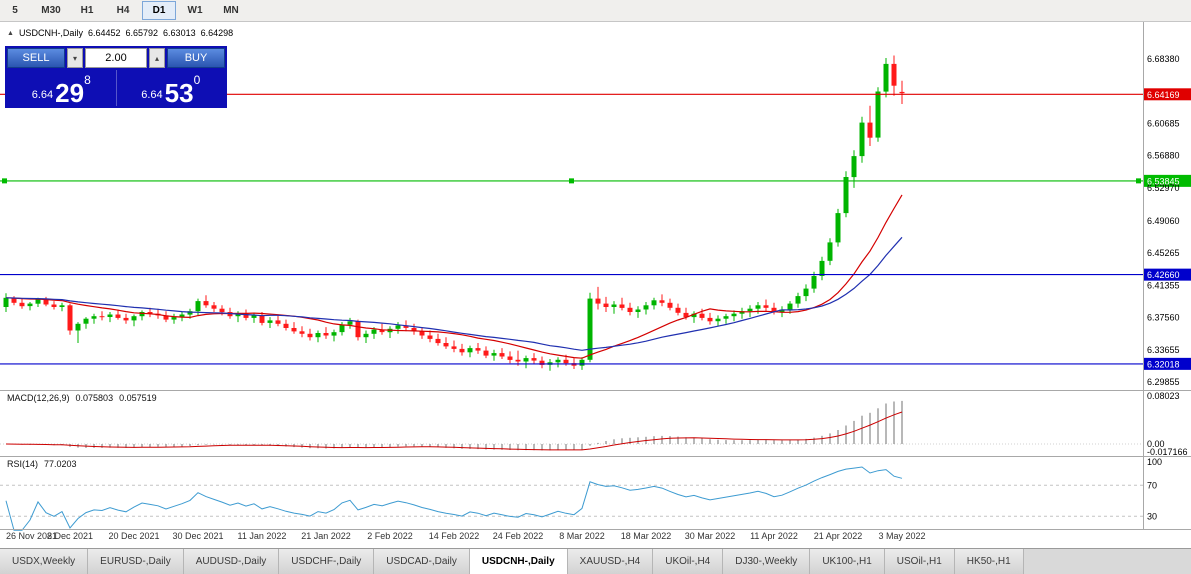  Describe the element at coordinates (42, 95) in the screenshot. I see `sell-price-prefix: 6.64` at that location.